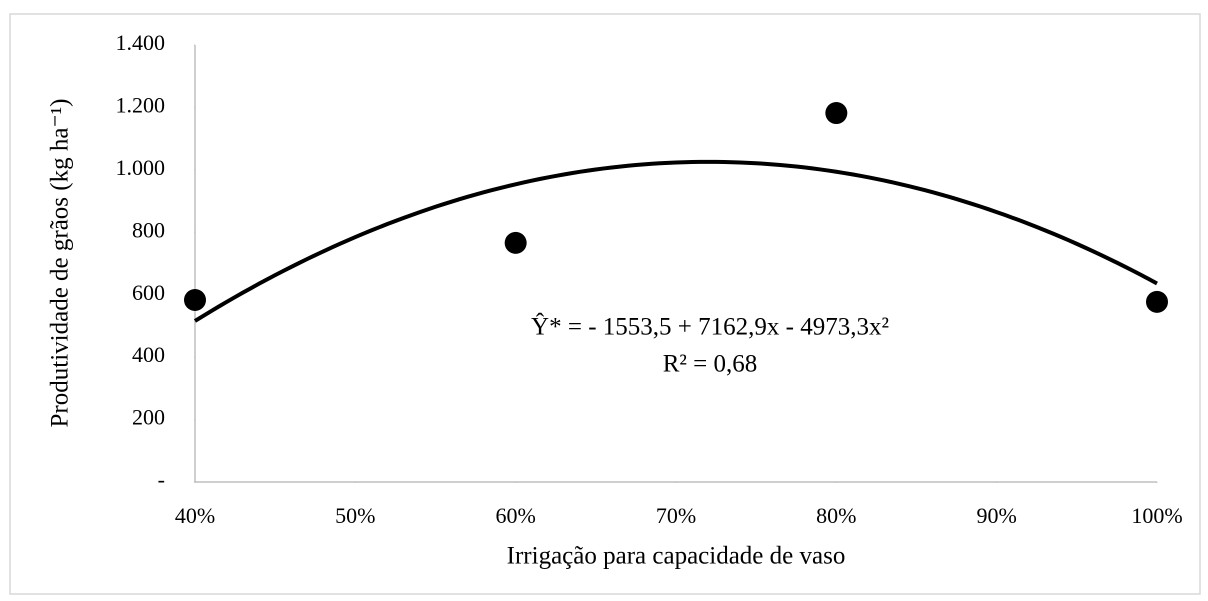  What do you see at coordinates (195, 515) in the screenshot?
I see `x-tick-label: 40%` at bounding box center [195, 515].